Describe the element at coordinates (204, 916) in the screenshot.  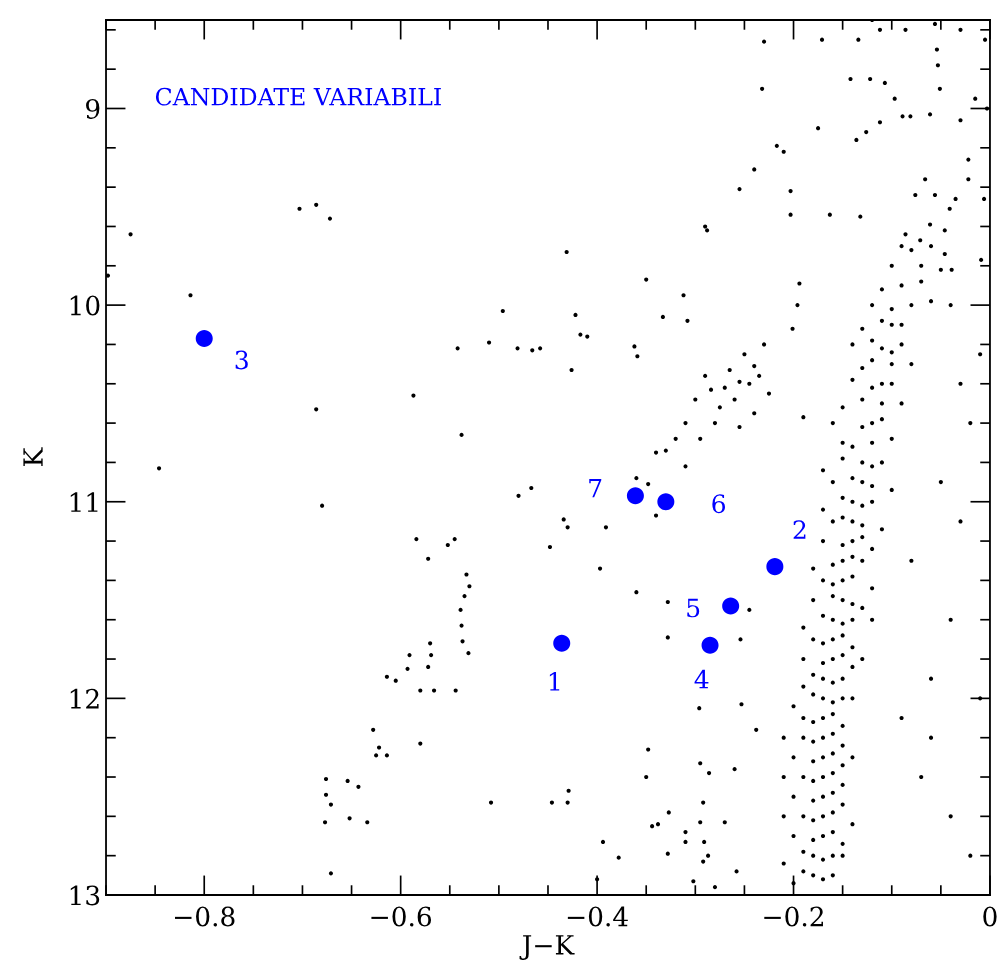
I see `x-tick-label: −0.8` at that location.